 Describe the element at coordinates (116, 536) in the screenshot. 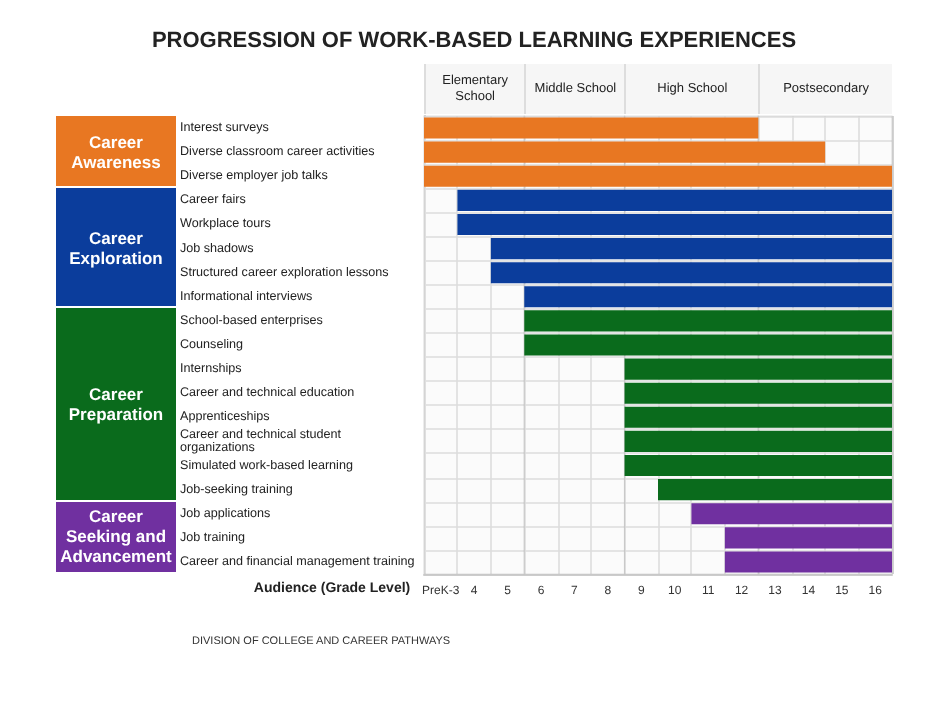

I see `group-header-cell: Career Seeking and Advancement` at that location.